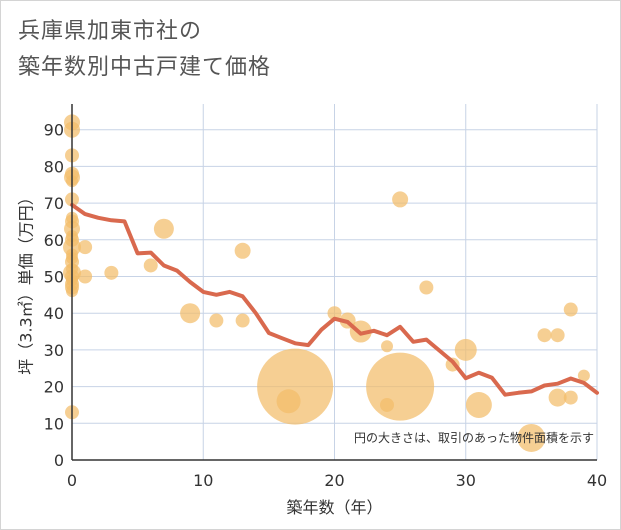  What do you see at coordinates (54, 203) in the screenshot?
I see `y-tick-label: 70` at bounding box center [54, 203].